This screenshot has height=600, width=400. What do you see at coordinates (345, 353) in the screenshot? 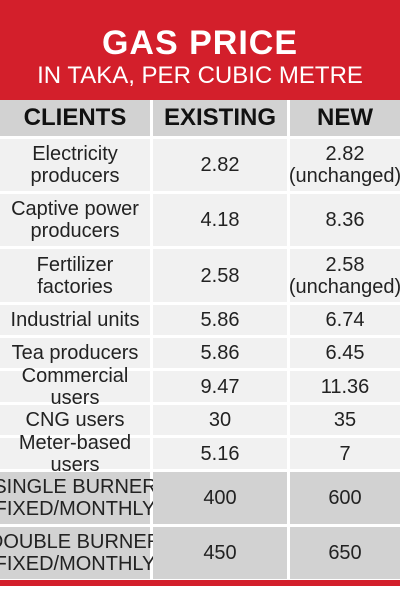
I see `new-value-cell: 6.45` at bounding box center [345, 353].